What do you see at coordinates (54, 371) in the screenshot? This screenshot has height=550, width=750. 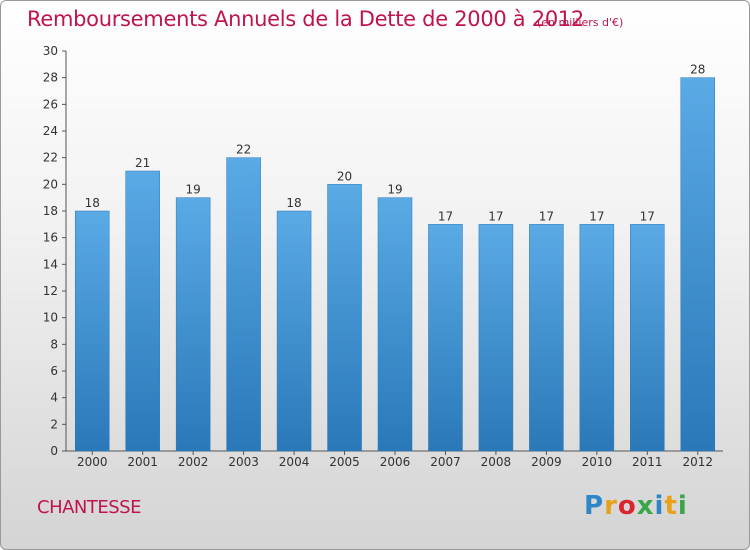 I see `y-tick-label: 6` at bounding box center [54, 371].